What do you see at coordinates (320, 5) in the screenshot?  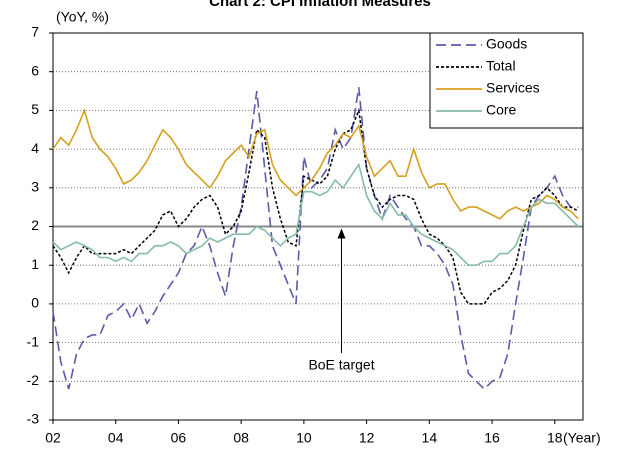 I see `chart-title: Chart 2: CPI Inflation Measures` at bounding box center [320, 5].